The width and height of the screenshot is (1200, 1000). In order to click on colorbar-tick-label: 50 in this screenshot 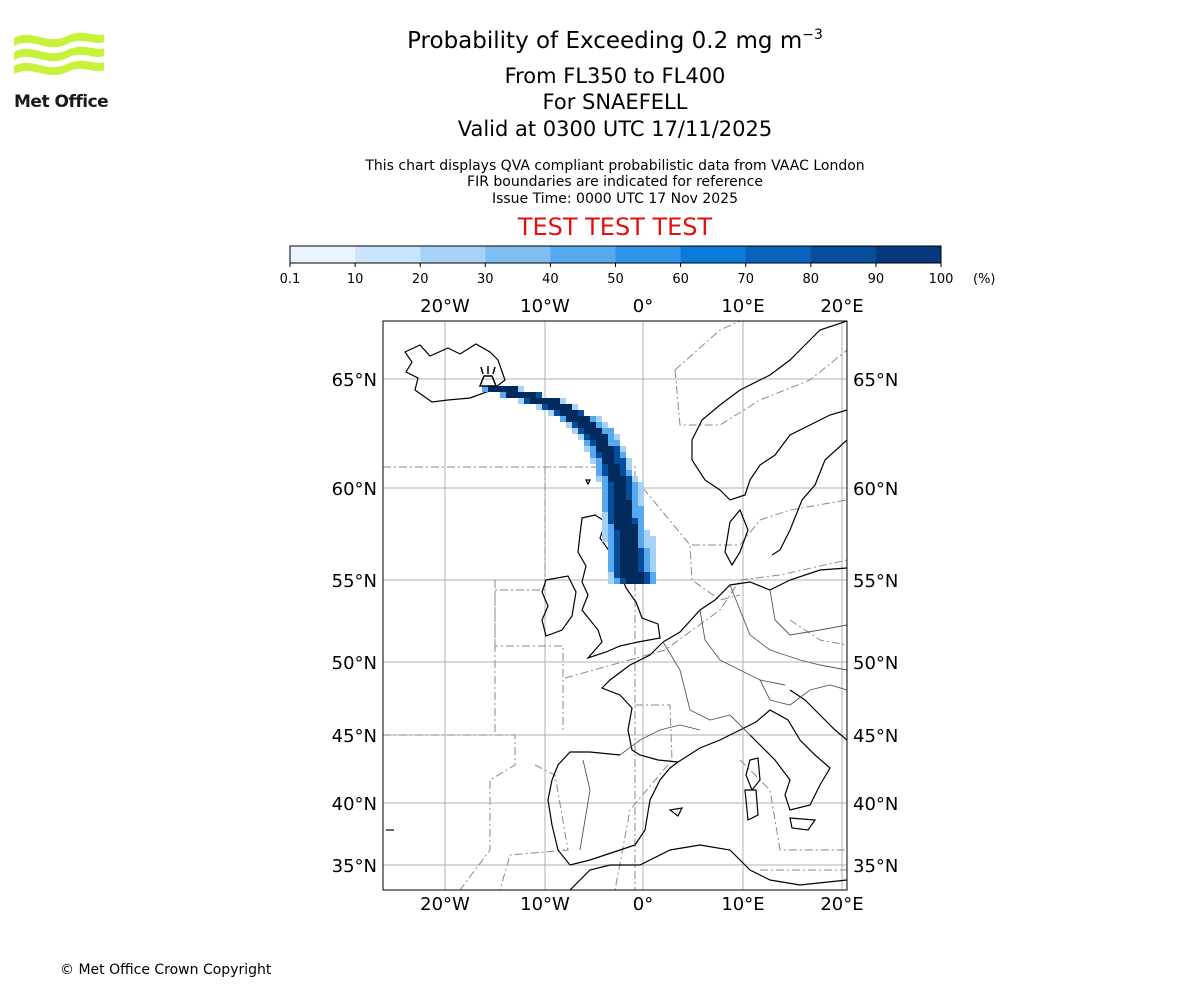, I will do `click(615, 279)`.